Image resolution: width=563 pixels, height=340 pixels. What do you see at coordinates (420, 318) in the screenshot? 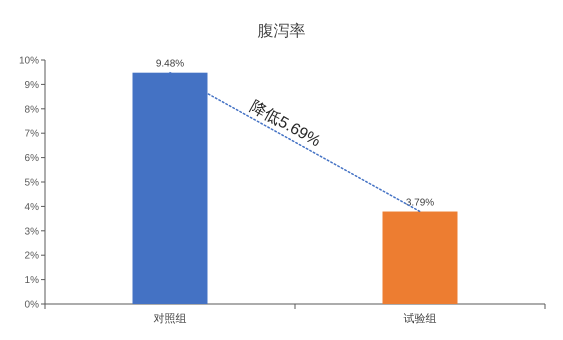
I see `x-tick-label: 试验组` at bounding box center [420, 318].